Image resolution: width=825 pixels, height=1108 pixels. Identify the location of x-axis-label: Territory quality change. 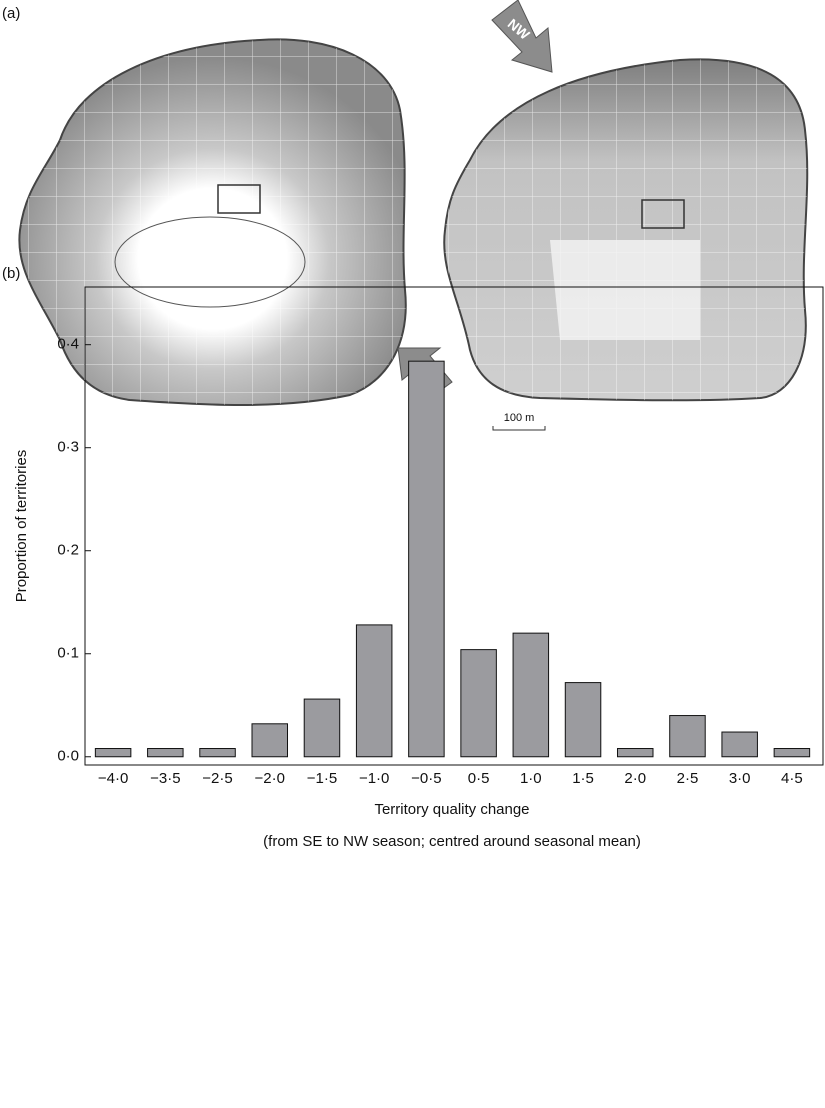
(451, 809).